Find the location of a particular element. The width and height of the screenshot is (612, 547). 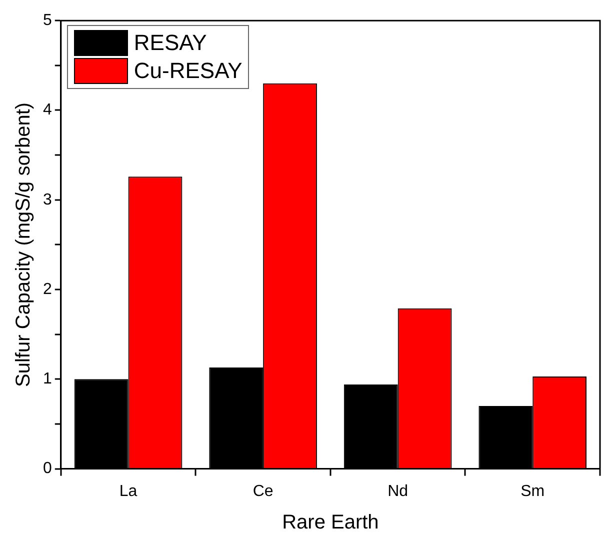

x-axis-title: Rare Earth is located at coordinates (330, 523).